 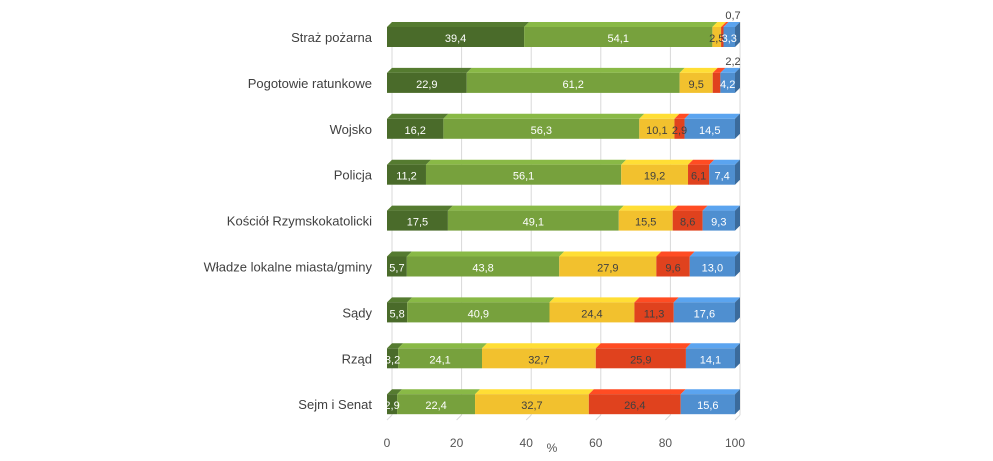 What do you see at coordinates (310, 83) in the screenshot?
I see `category-label: Pogotowie ratunkowe` at bounding box center [310, 83].